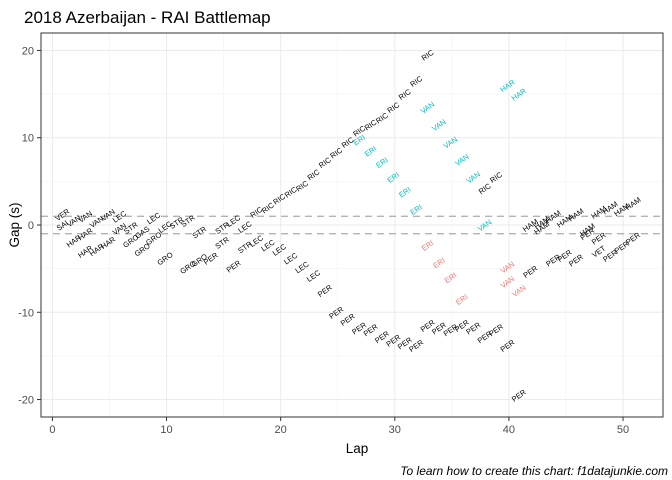  Describe the element at coordinates (14, 224) in the screenshot. I see `y-axis-title: Gap (s)` at that location.